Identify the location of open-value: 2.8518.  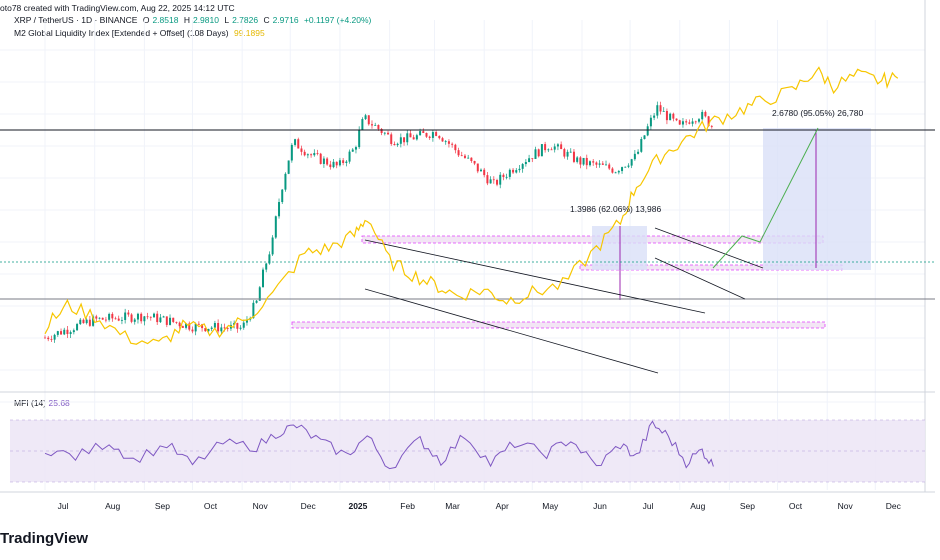
(165, 20).